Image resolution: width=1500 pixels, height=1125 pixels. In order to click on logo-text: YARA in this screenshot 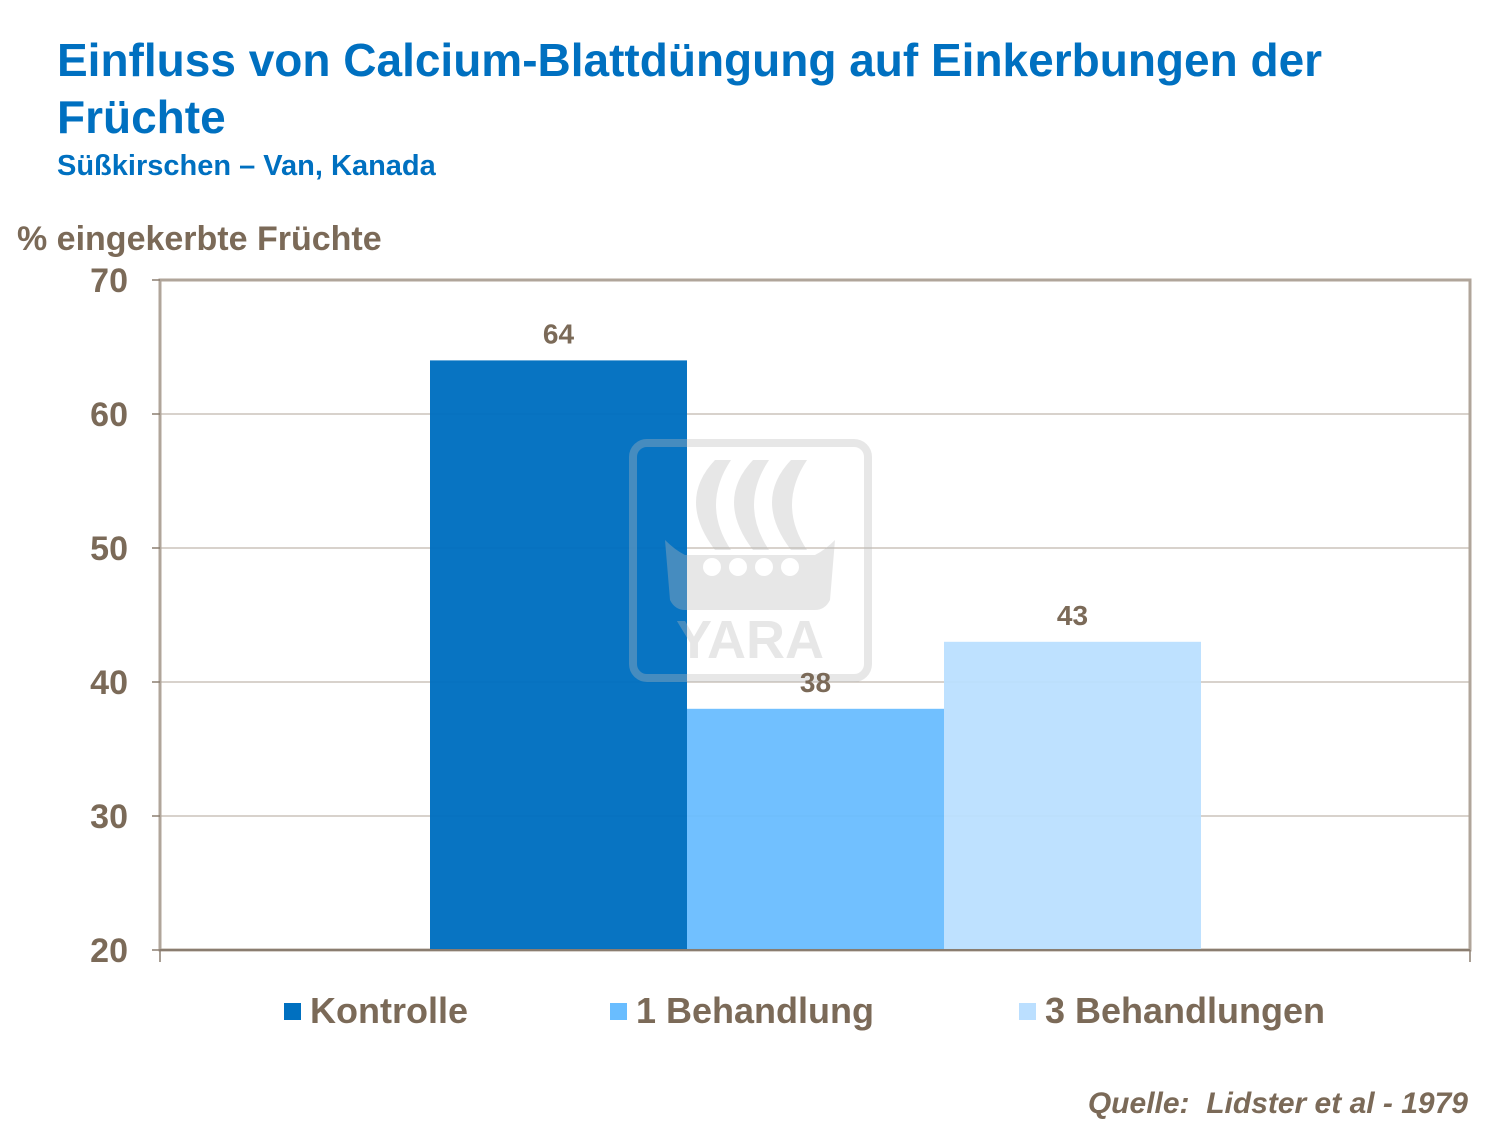, I will do `click(750, 640)`.